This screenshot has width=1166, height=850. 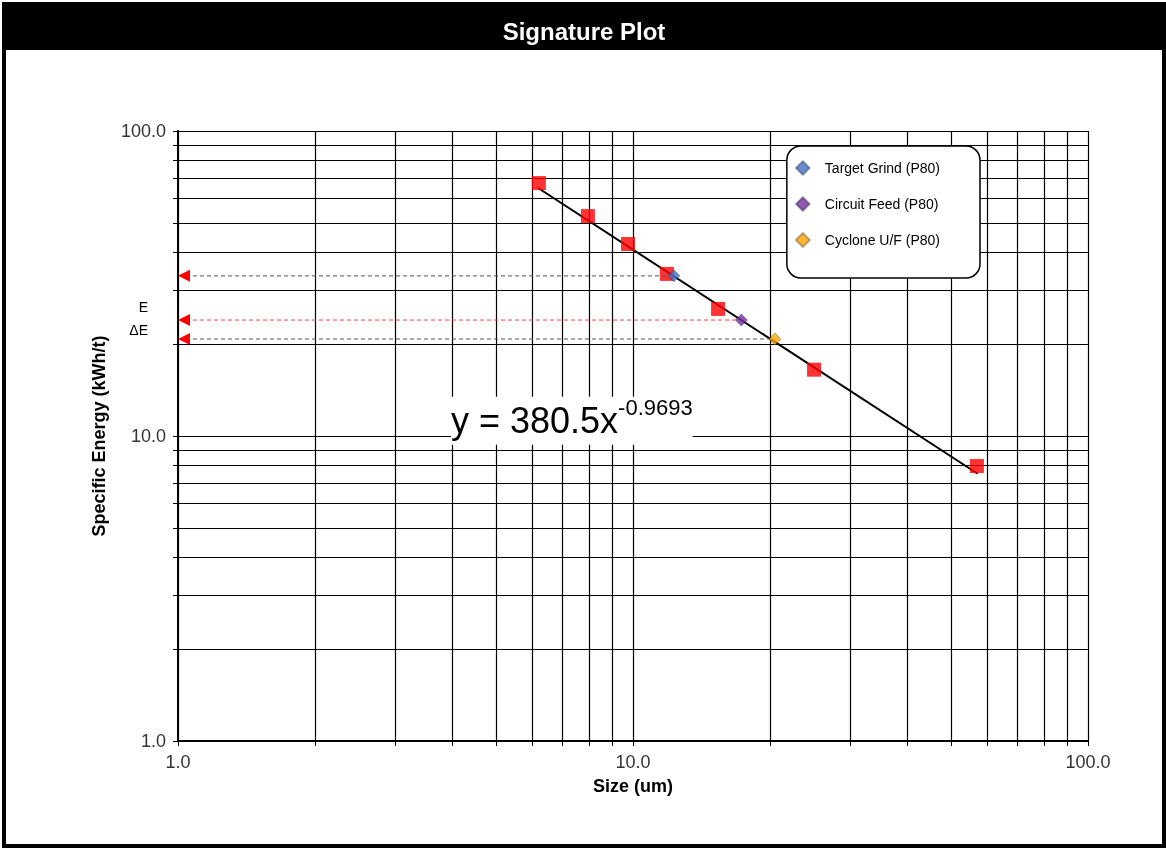 I want to click on text: ΔE, so click(x=138, y=329).